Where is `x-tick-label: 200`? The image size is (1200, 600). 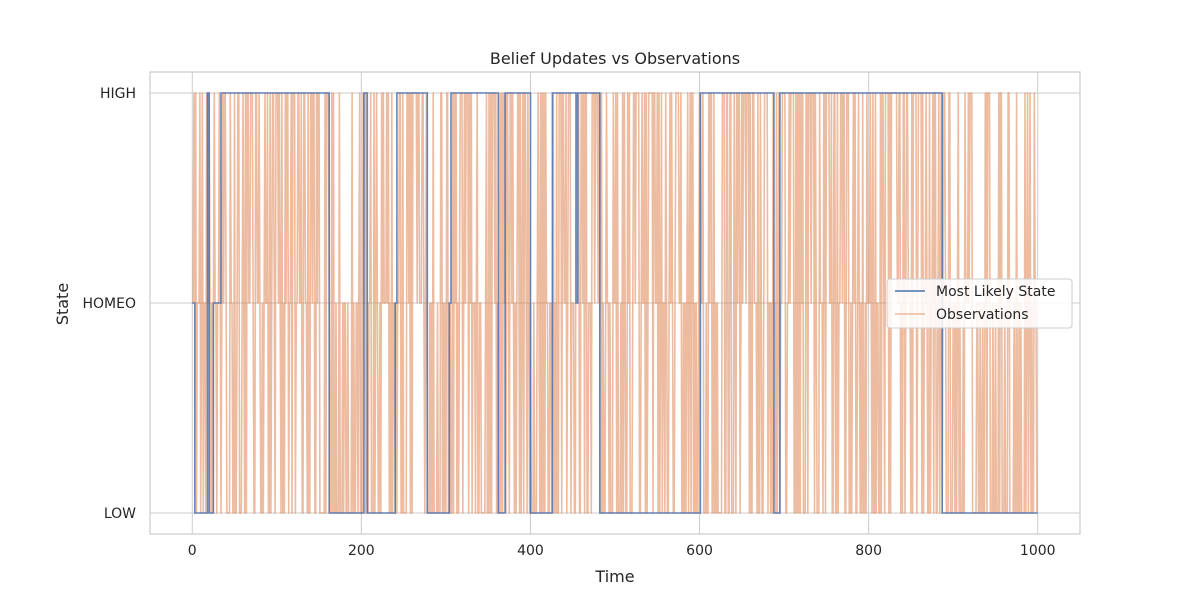 x-tick-label: 200 is located at coordinates (361, 551).